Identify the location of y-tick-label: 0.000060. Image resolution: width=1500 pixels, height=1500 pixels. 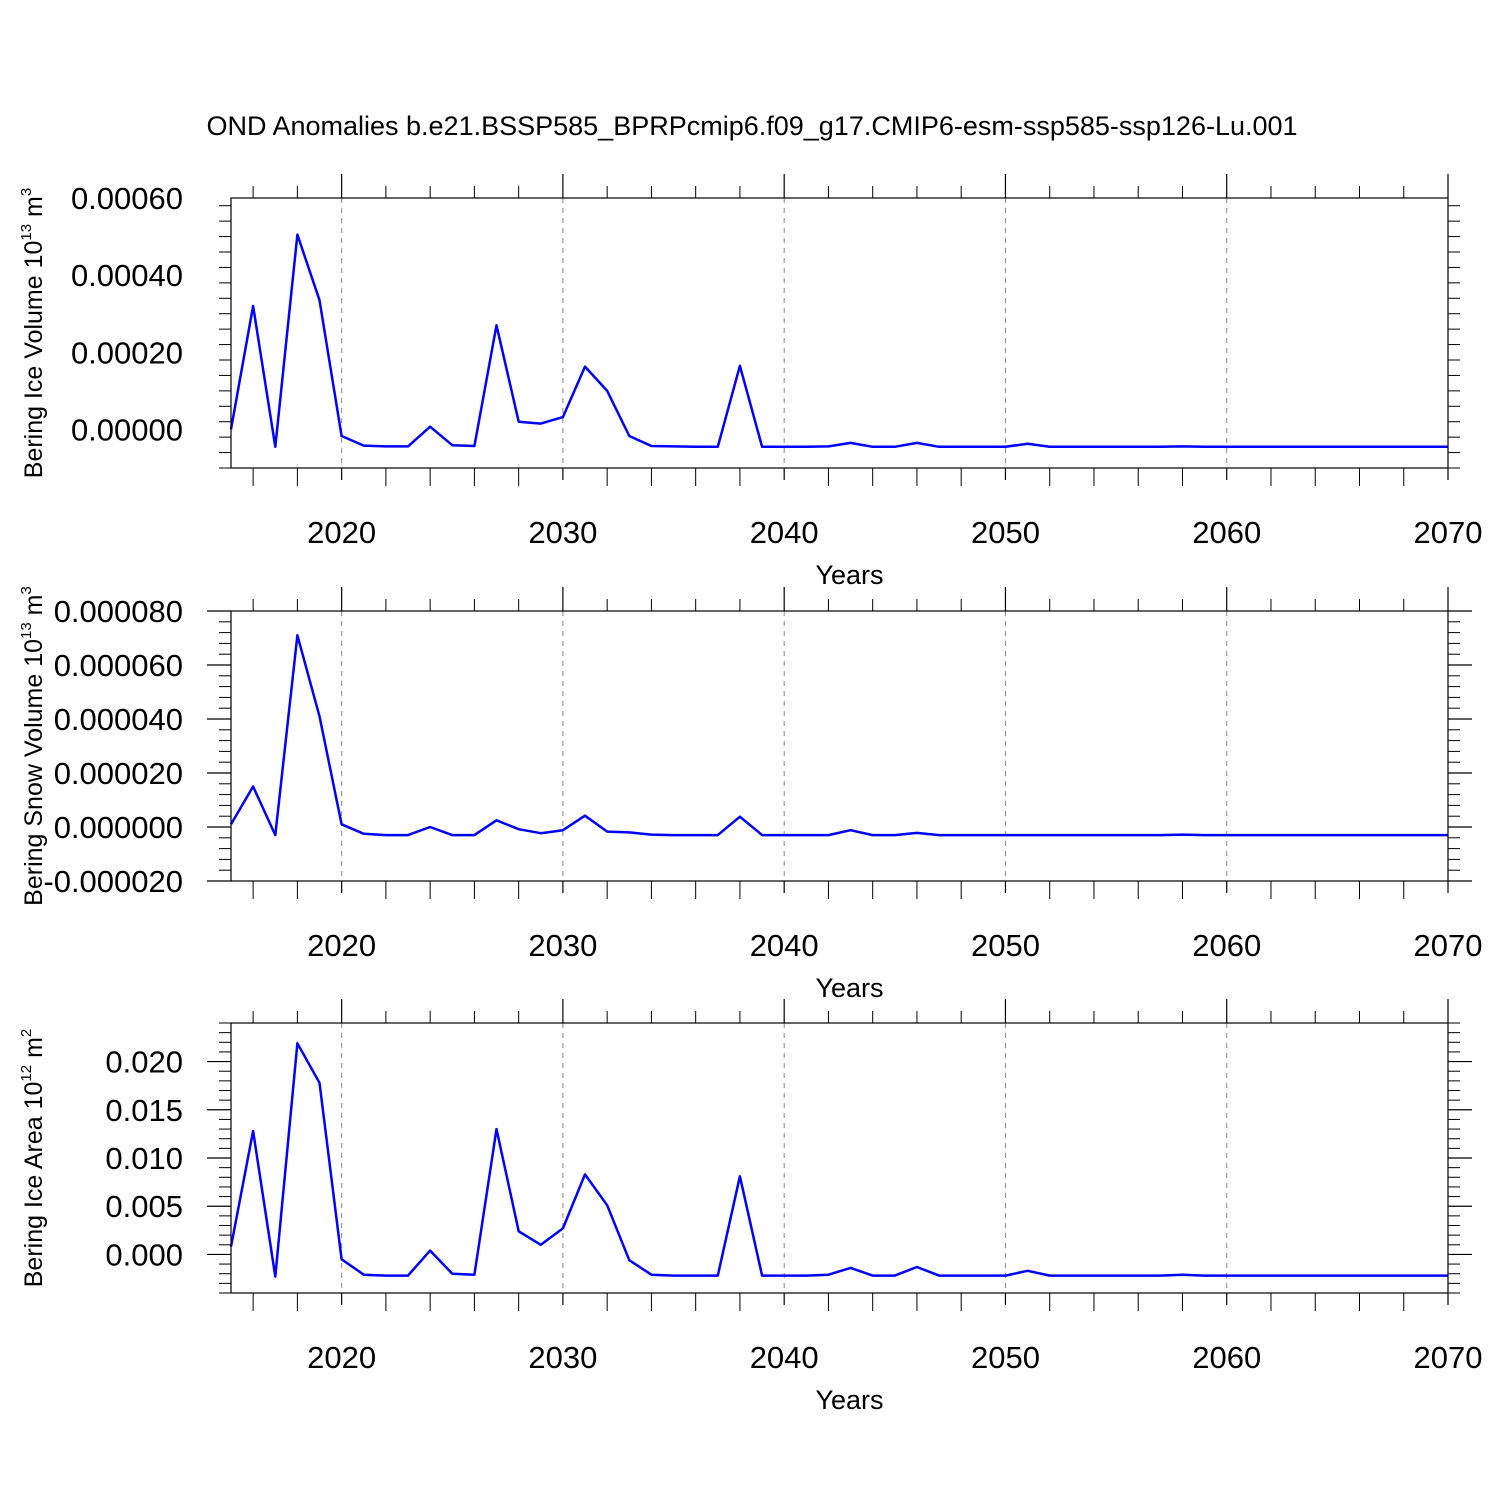
(118, 665).